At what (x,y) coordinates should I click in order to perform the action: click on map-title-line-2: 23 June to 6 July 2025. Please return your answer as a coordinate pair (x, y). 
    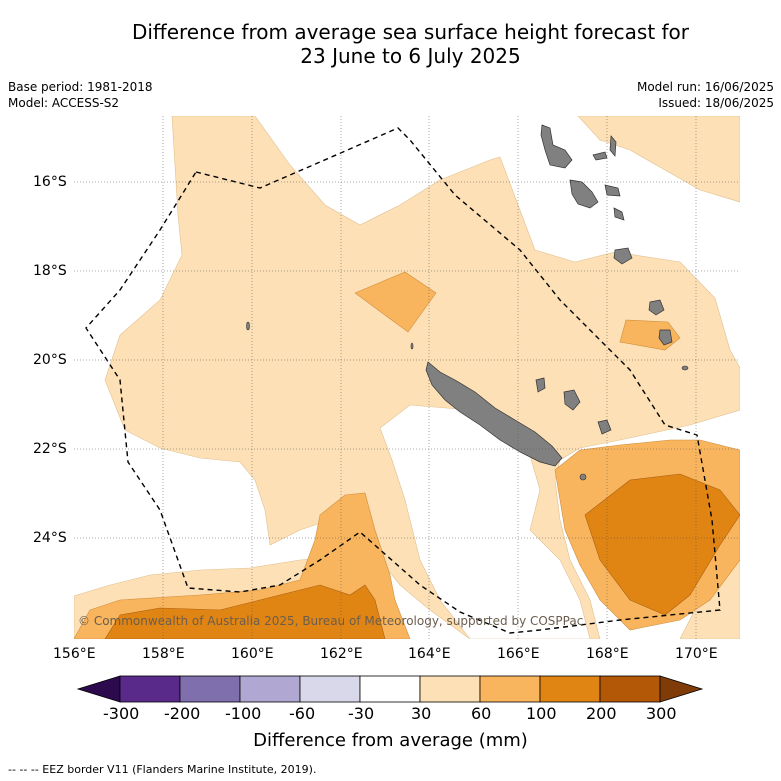
    Looking at the image, I should click on (410, 56).